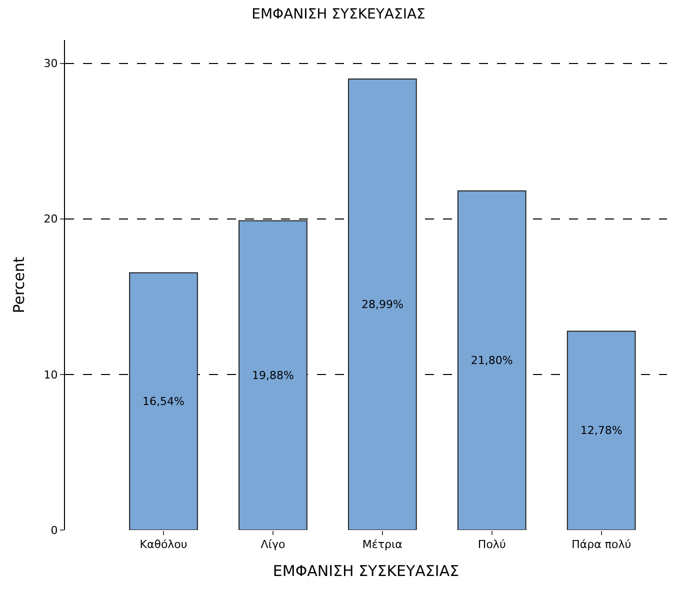 The height and width of the screenshot is (590, 677). I want to click on x-tick-label: Λίγο, so click(273, 545).